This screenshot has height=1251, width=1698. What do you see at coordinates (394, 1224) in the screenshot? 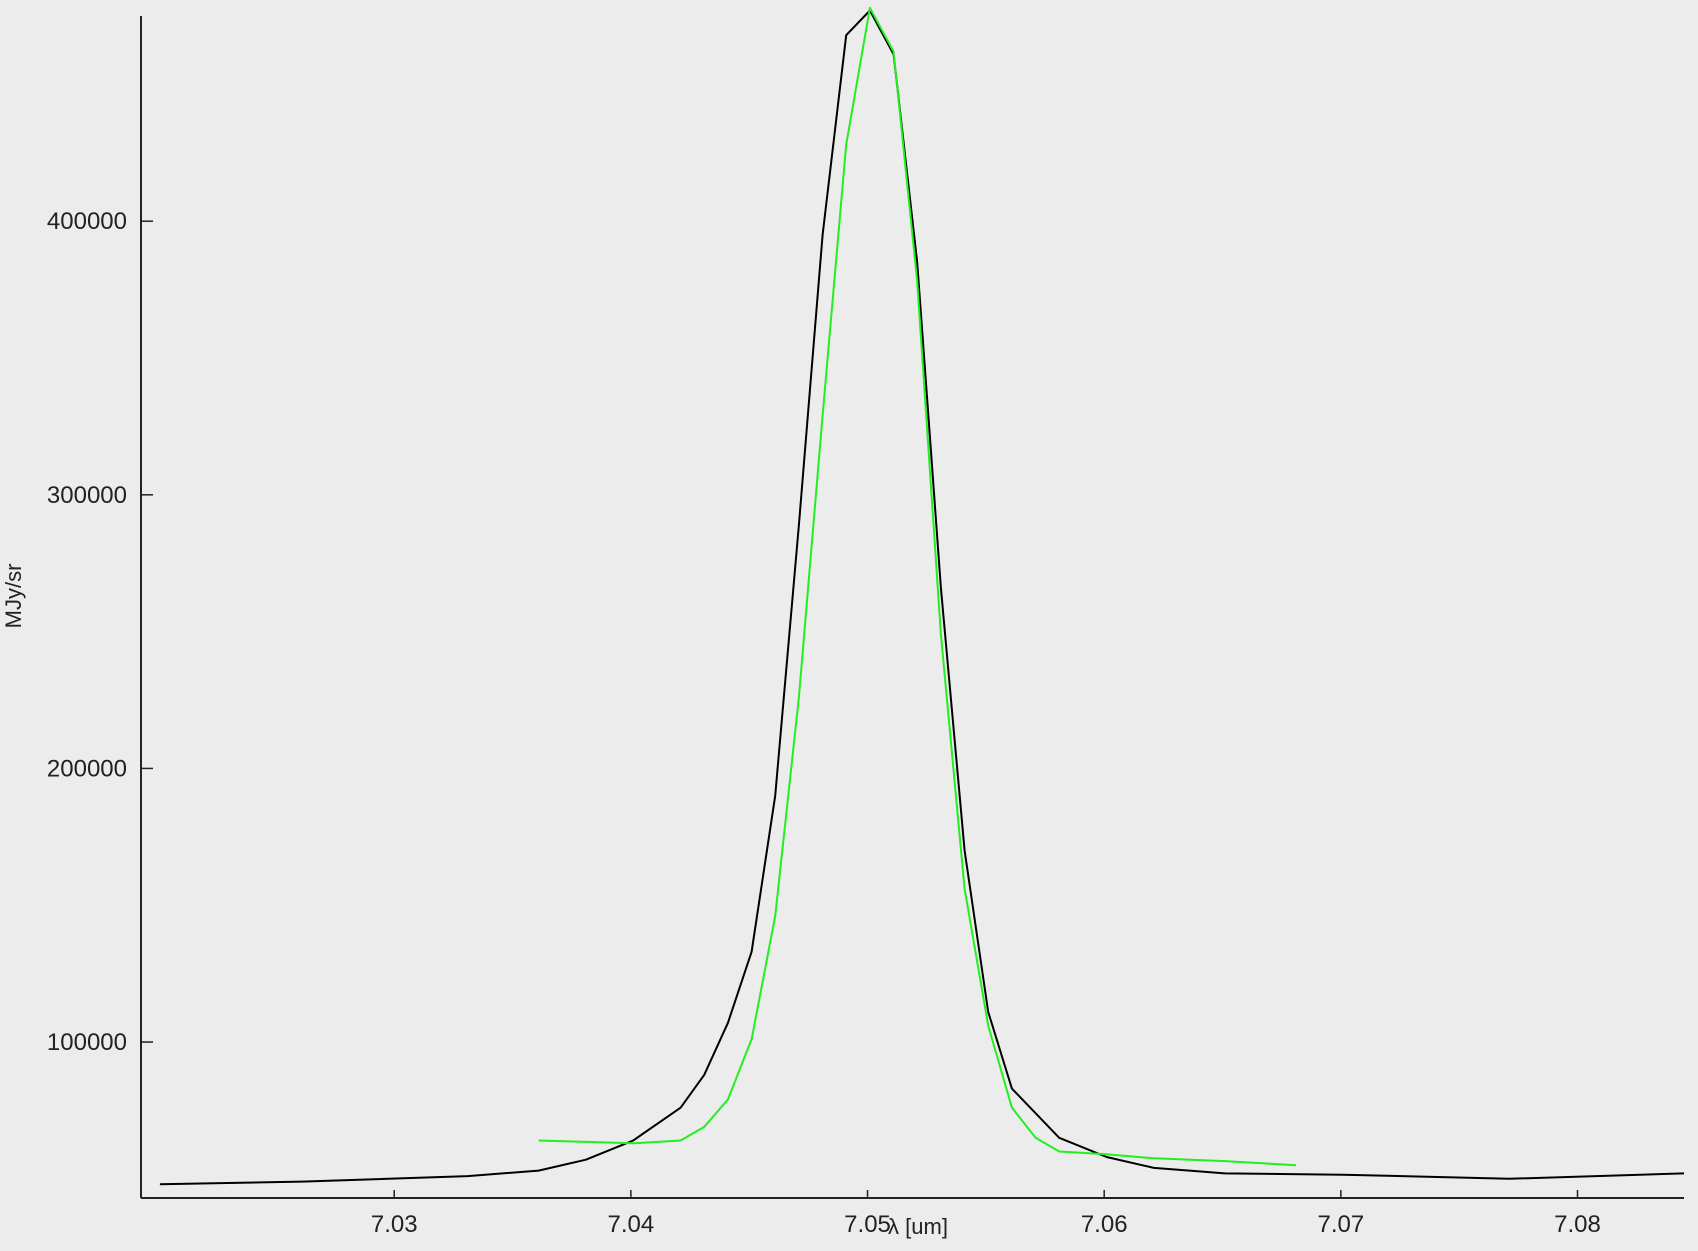
I see `x-tick-label: 7.03` at bounding box center [394, 1224].